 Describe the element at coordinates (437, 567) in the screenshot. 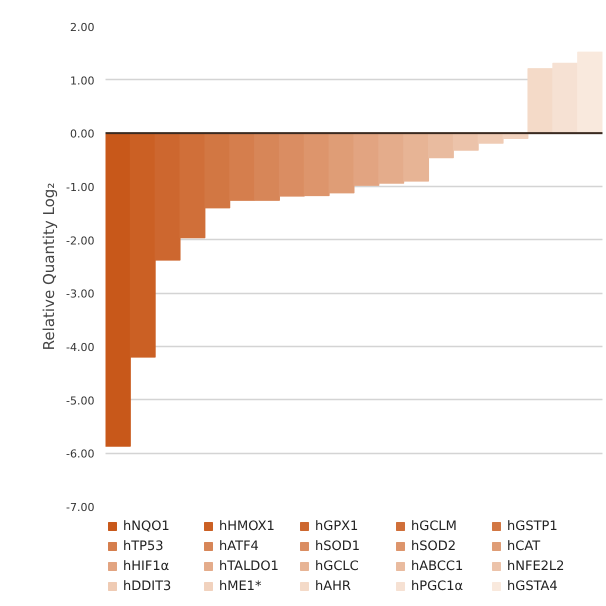

I see `legend-label: hABCC1` at that location.